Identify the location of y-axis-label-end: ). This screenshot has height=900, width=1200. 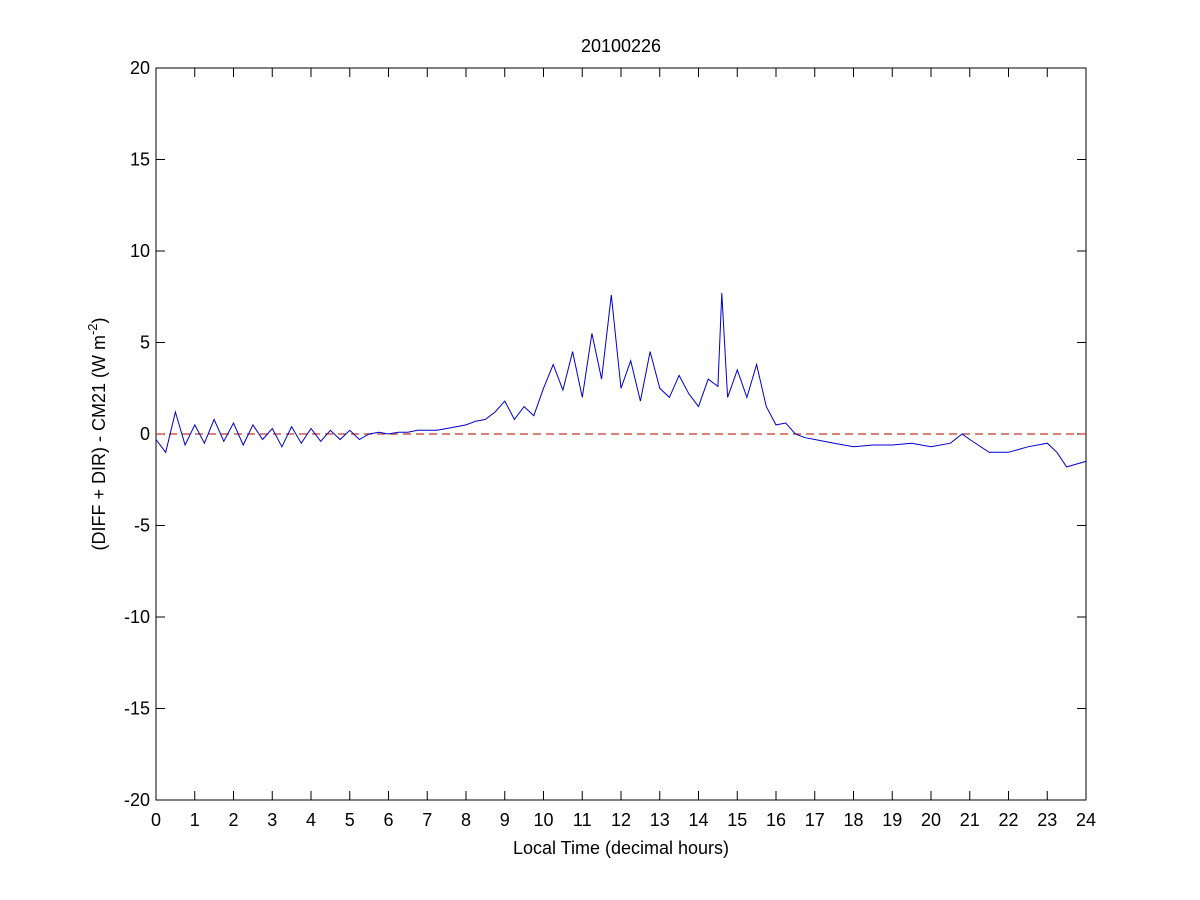
(99, 320).